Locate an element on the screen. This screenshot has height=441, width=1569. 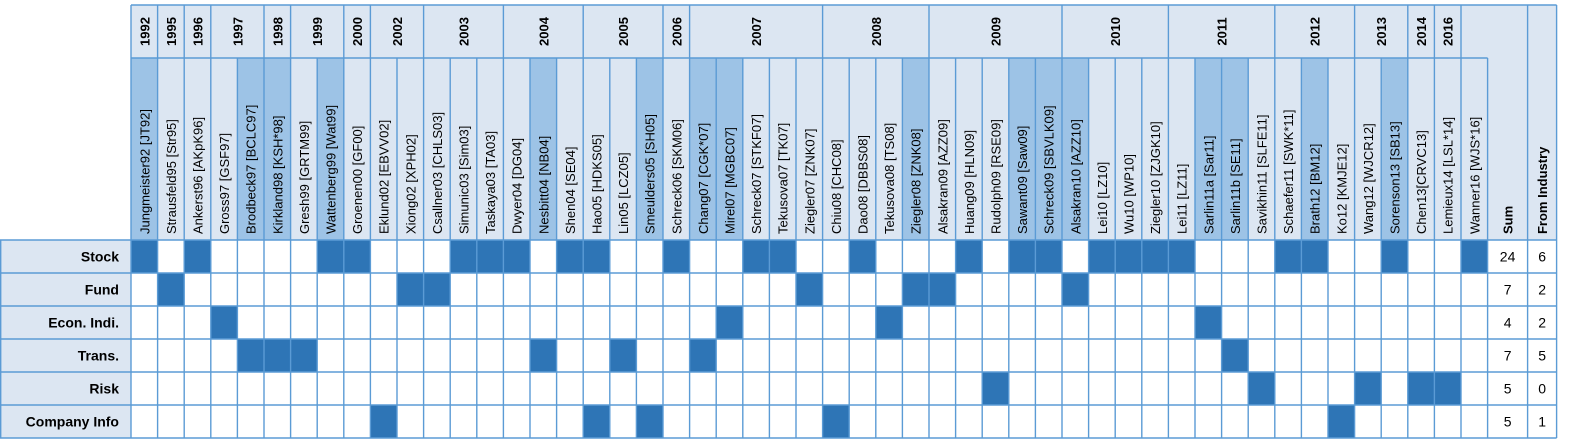
paper-label: Chiu08 [CHC08] is located at coordinates (836, 186).